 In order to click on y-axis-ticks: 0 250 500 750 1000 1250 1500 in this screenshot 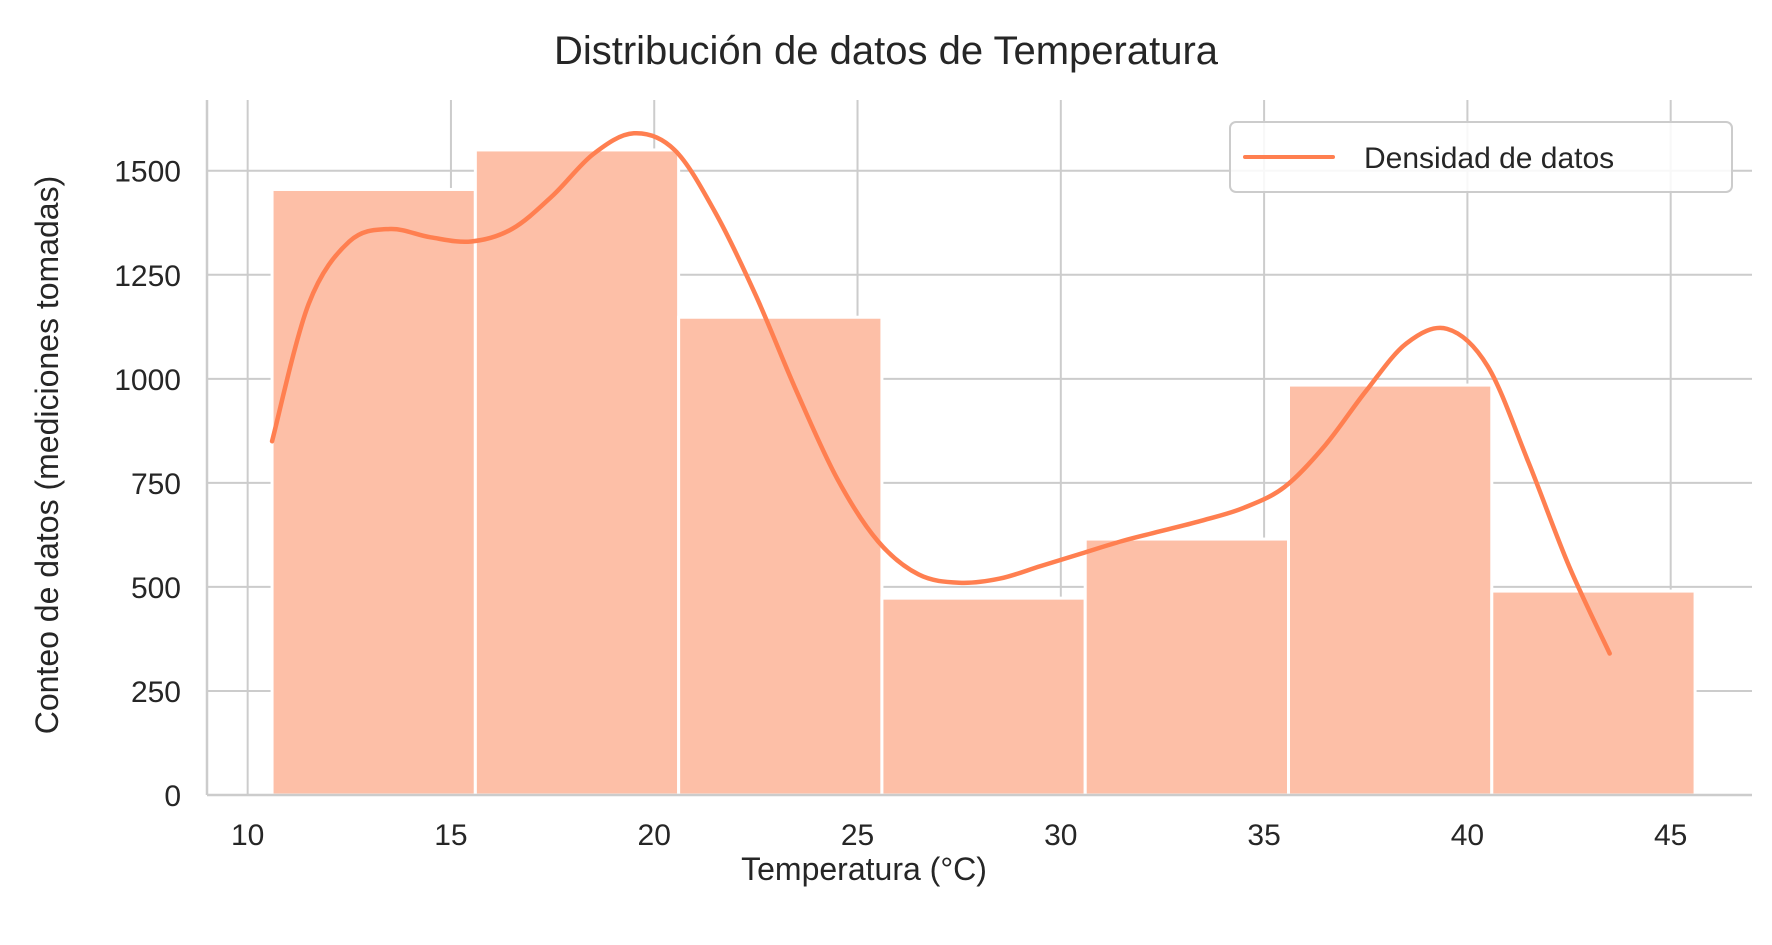, I will do `click(147, 484)`.